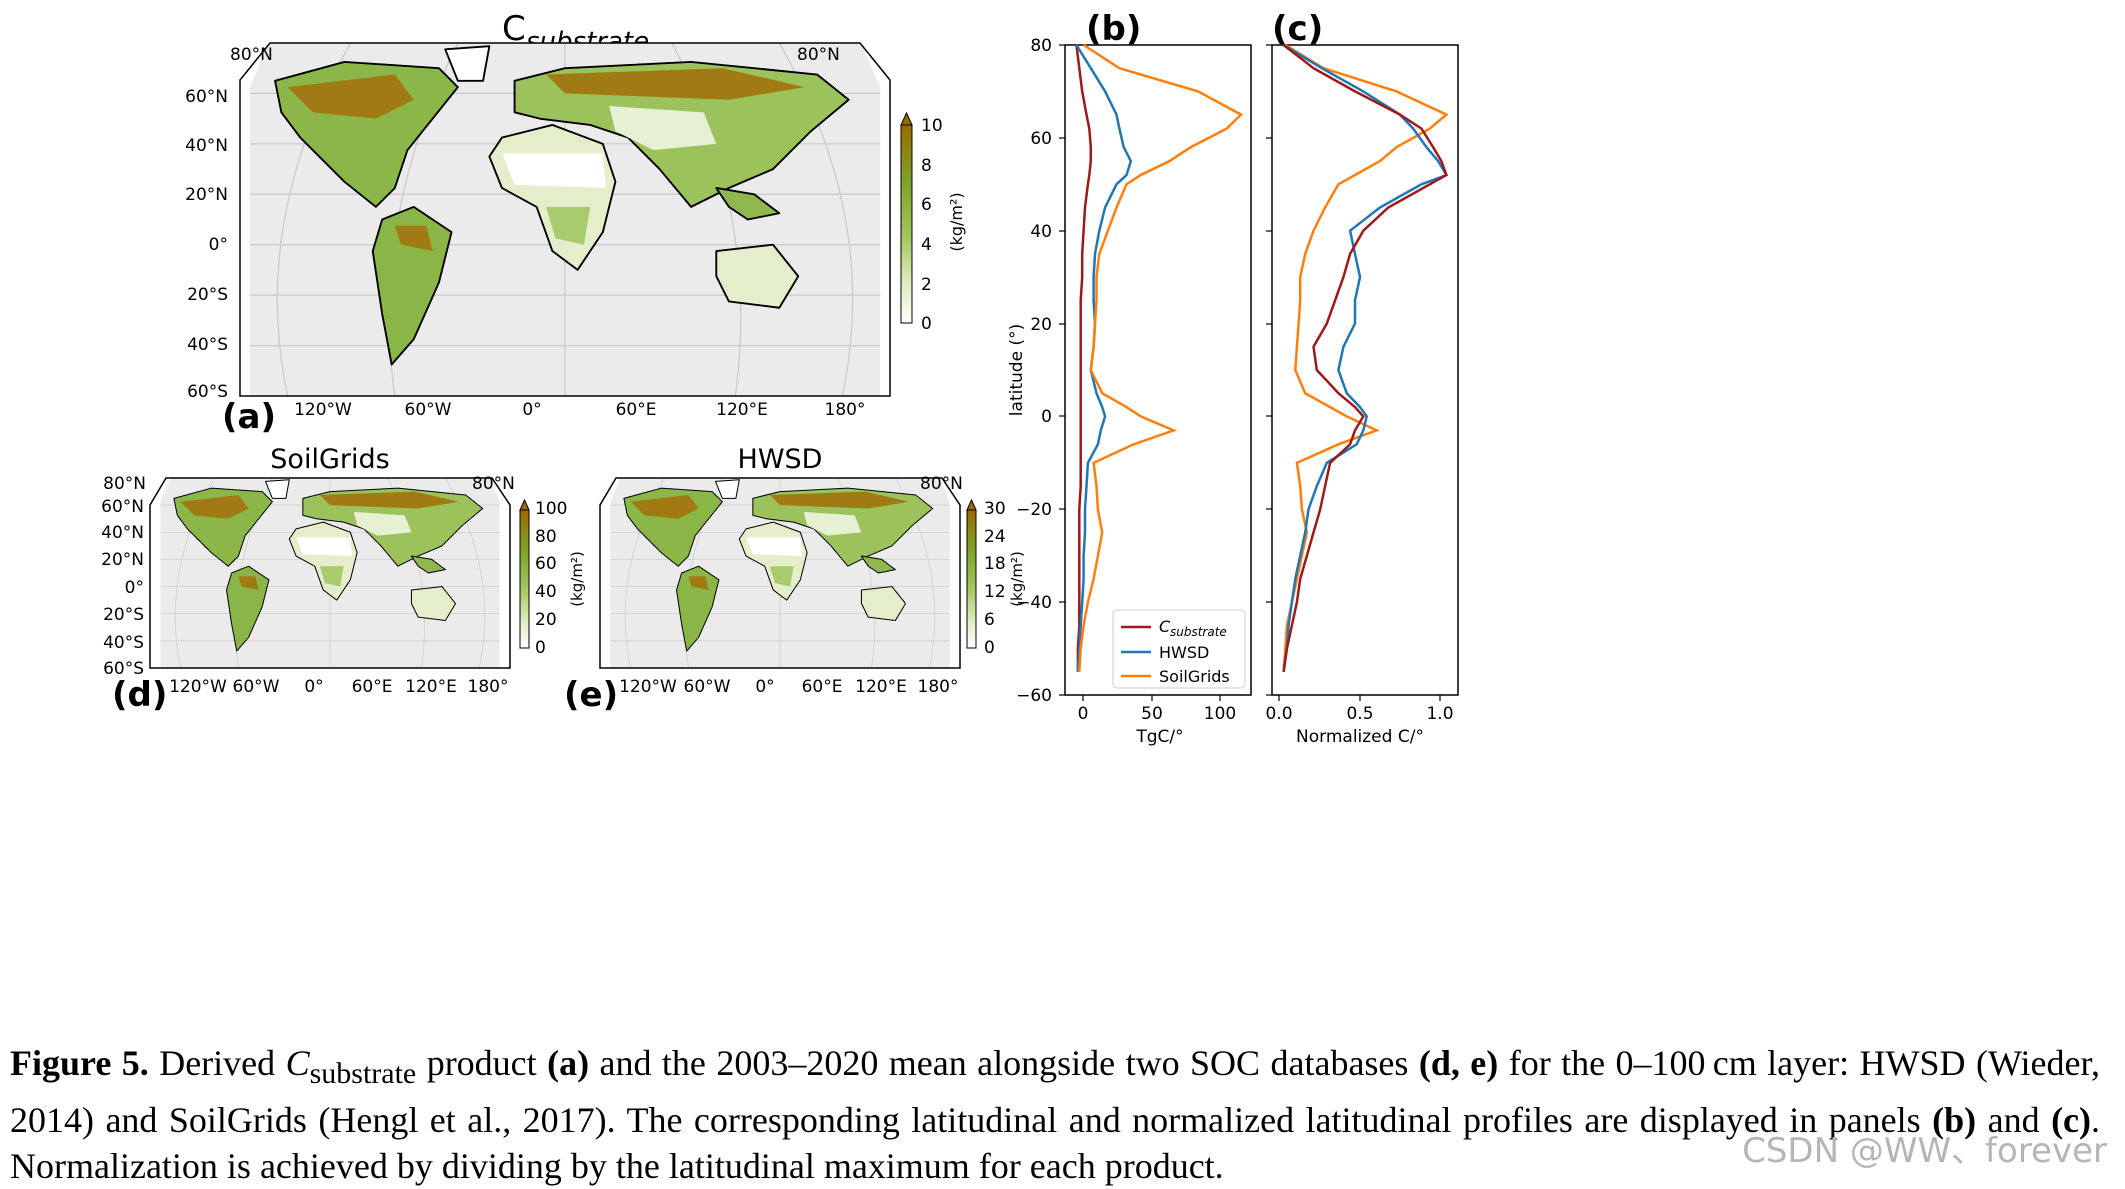 This screenshot has height=1189, width=2125. I want to click on map-a-lon-labels: 120°W 60°W 0° 60°E 120°E 180°, so click(579, 410).